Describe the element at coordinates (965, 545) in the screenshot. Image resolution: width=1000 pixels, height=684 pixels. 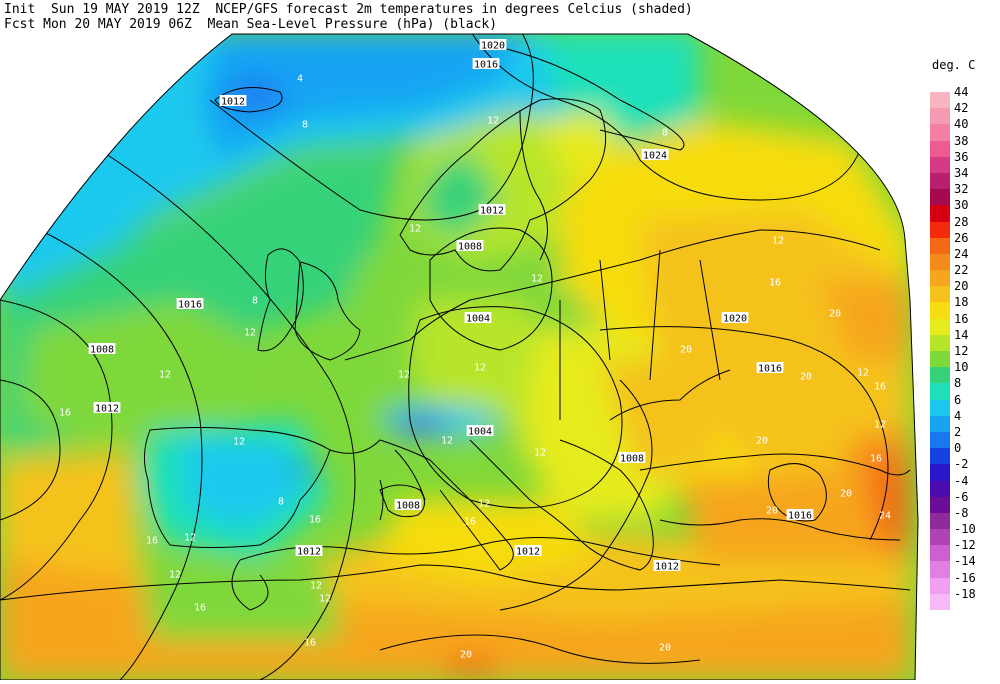
I see `legend-label: -12` at that location.